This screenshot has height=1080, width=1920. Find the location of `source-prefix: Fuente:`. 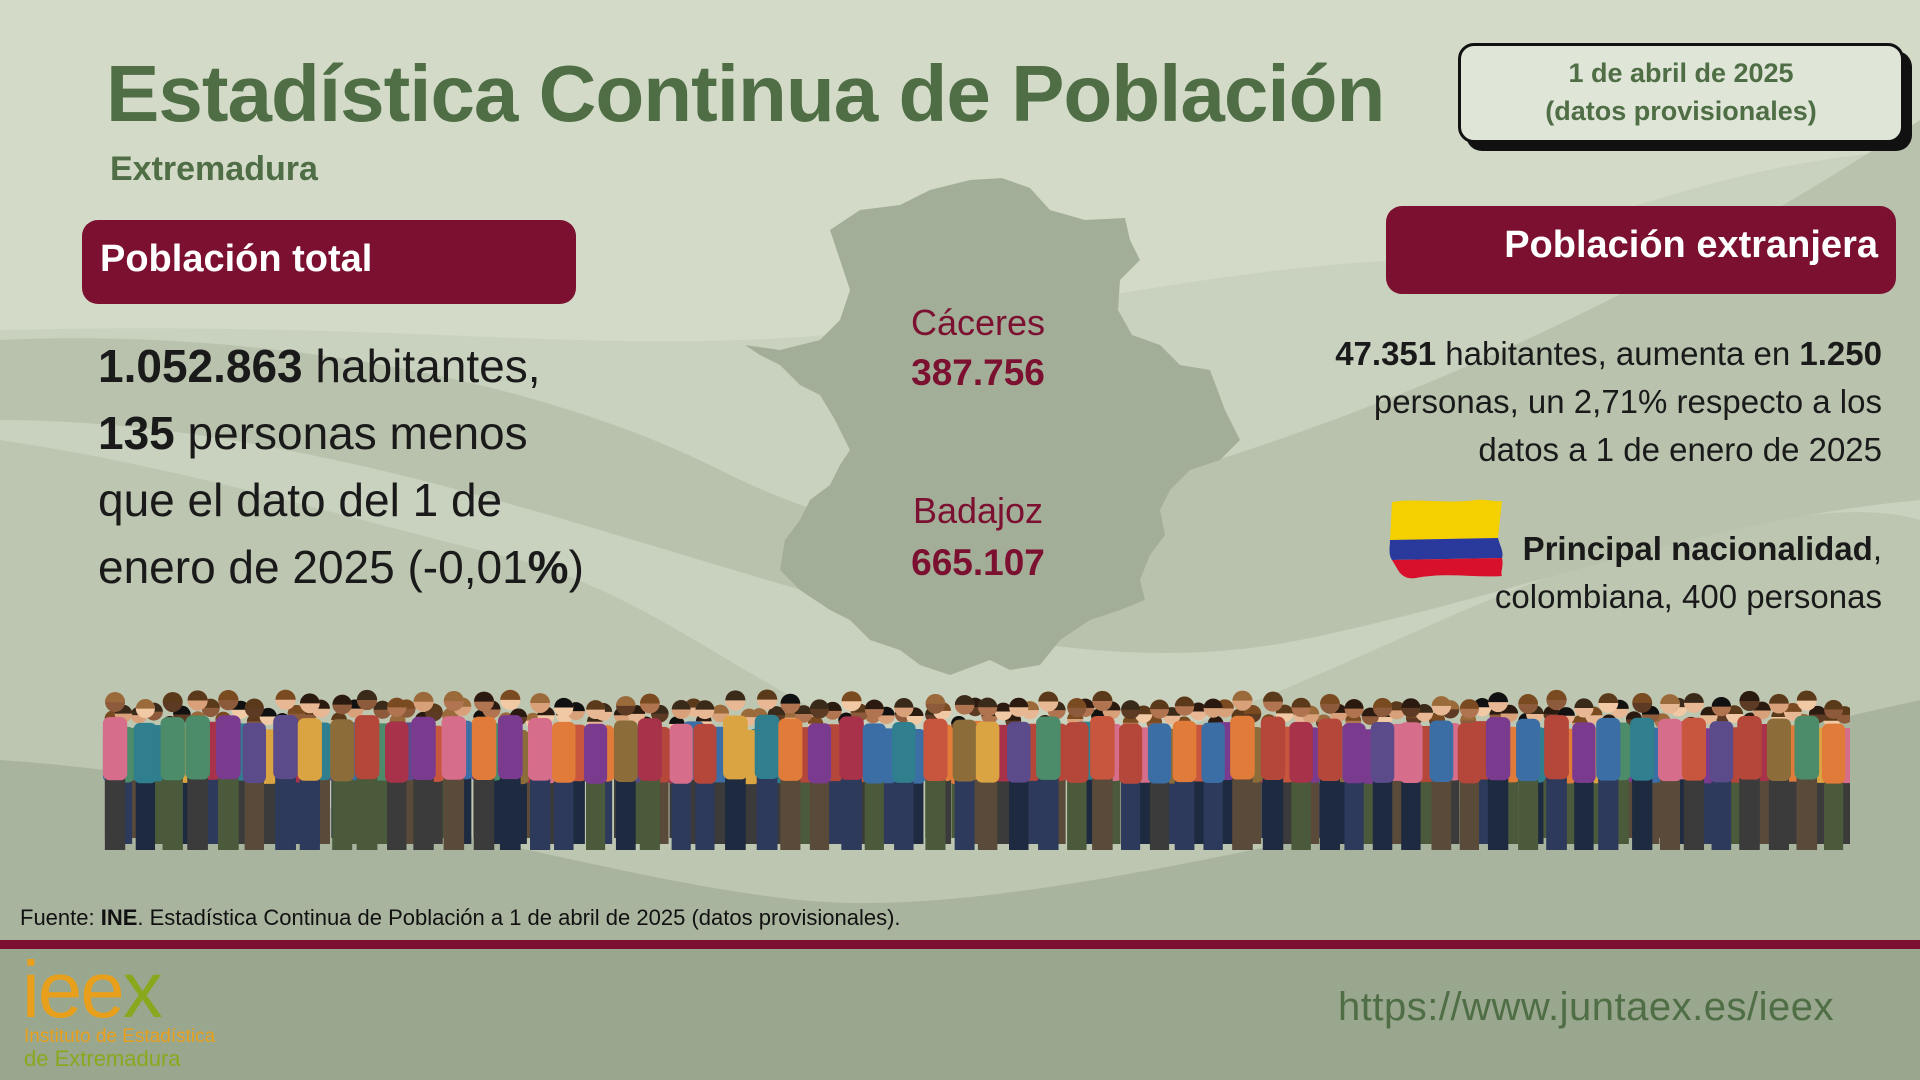

source-prefix: Fuente: is located at coordinates (60, 917).